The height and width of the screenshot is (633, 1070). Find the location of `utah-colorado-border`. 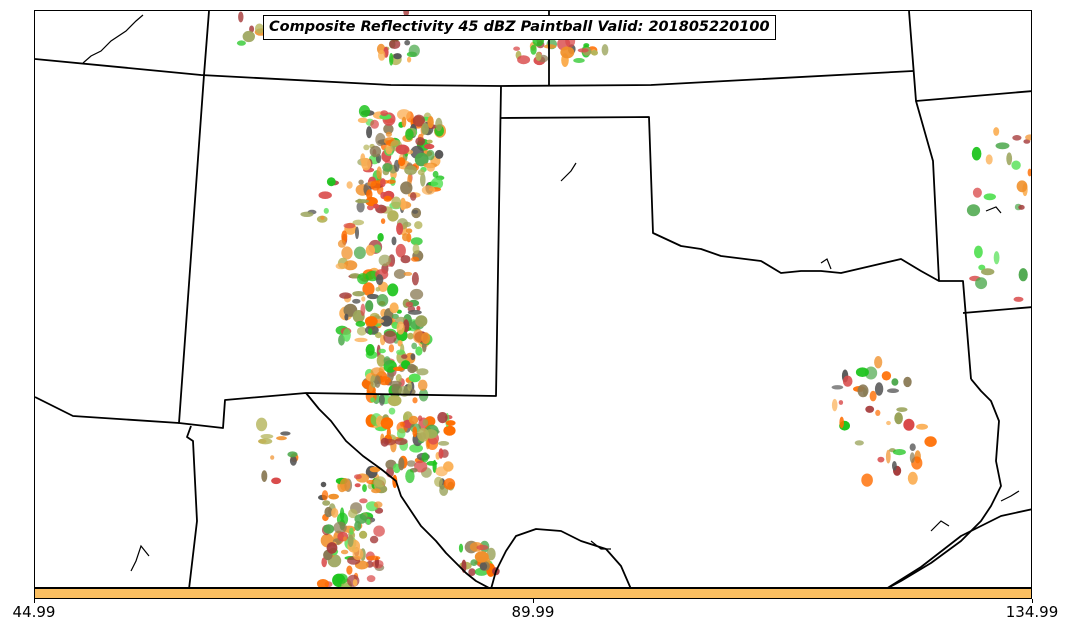

utah-colorado-border is located at coordinates (206, 43).